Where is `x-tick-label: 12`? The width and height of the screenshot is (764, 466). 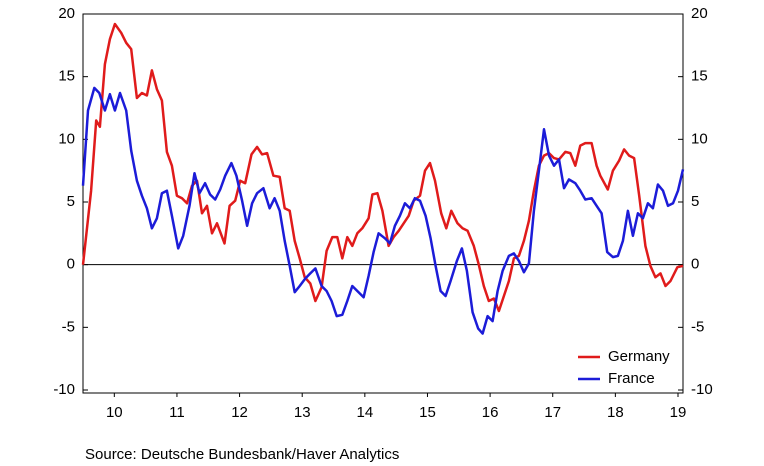
x-tick-label: 12 is located at coordinates (239, 412).